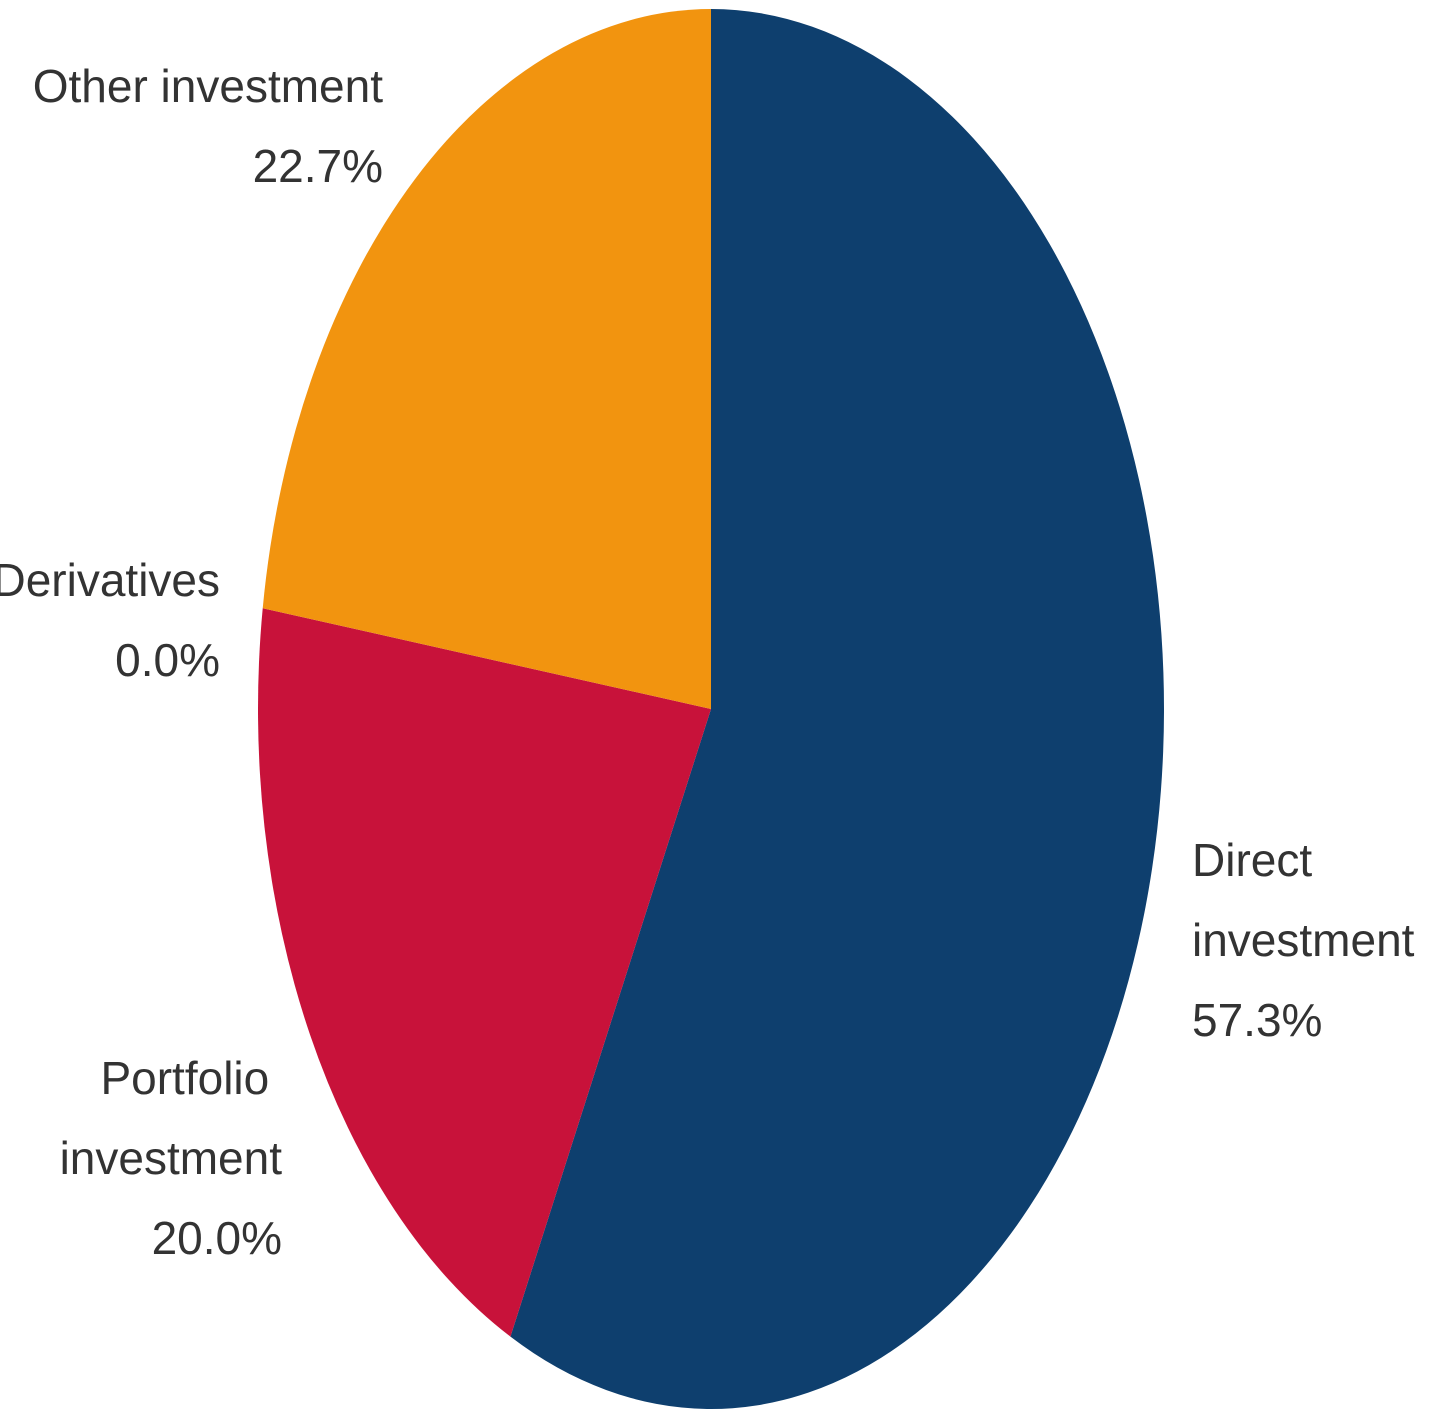 Image resolution: width=1431 pixels, height=1409 pixels. I want to click on slice-label: Portfolio investment, so click(171, 1118).